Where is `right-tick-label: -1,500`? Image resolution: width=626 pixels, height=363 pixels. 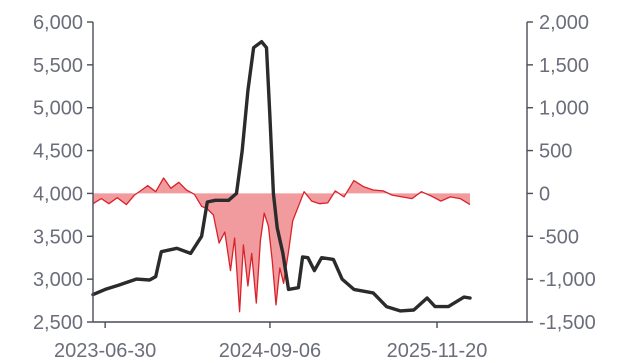
right-tick-label: -1,500 is located at coordinates (567, 323).